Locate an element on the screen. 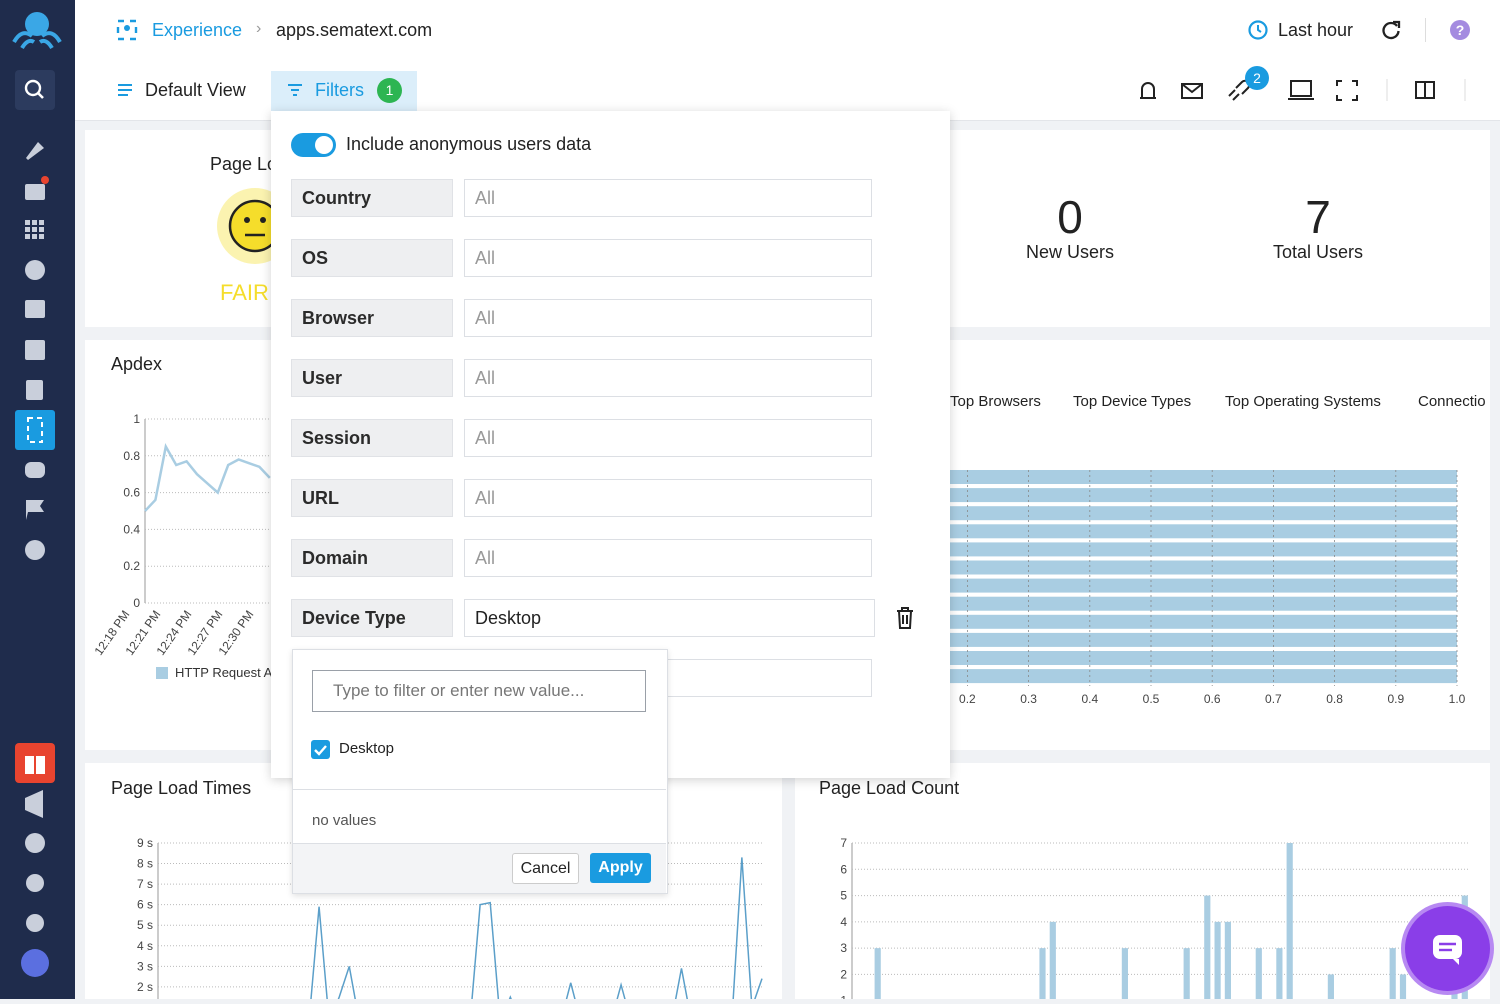 This screenshot has width=1500, height=1004. breakdown-tab: Top Browsers is located at coordinates (995, 401).